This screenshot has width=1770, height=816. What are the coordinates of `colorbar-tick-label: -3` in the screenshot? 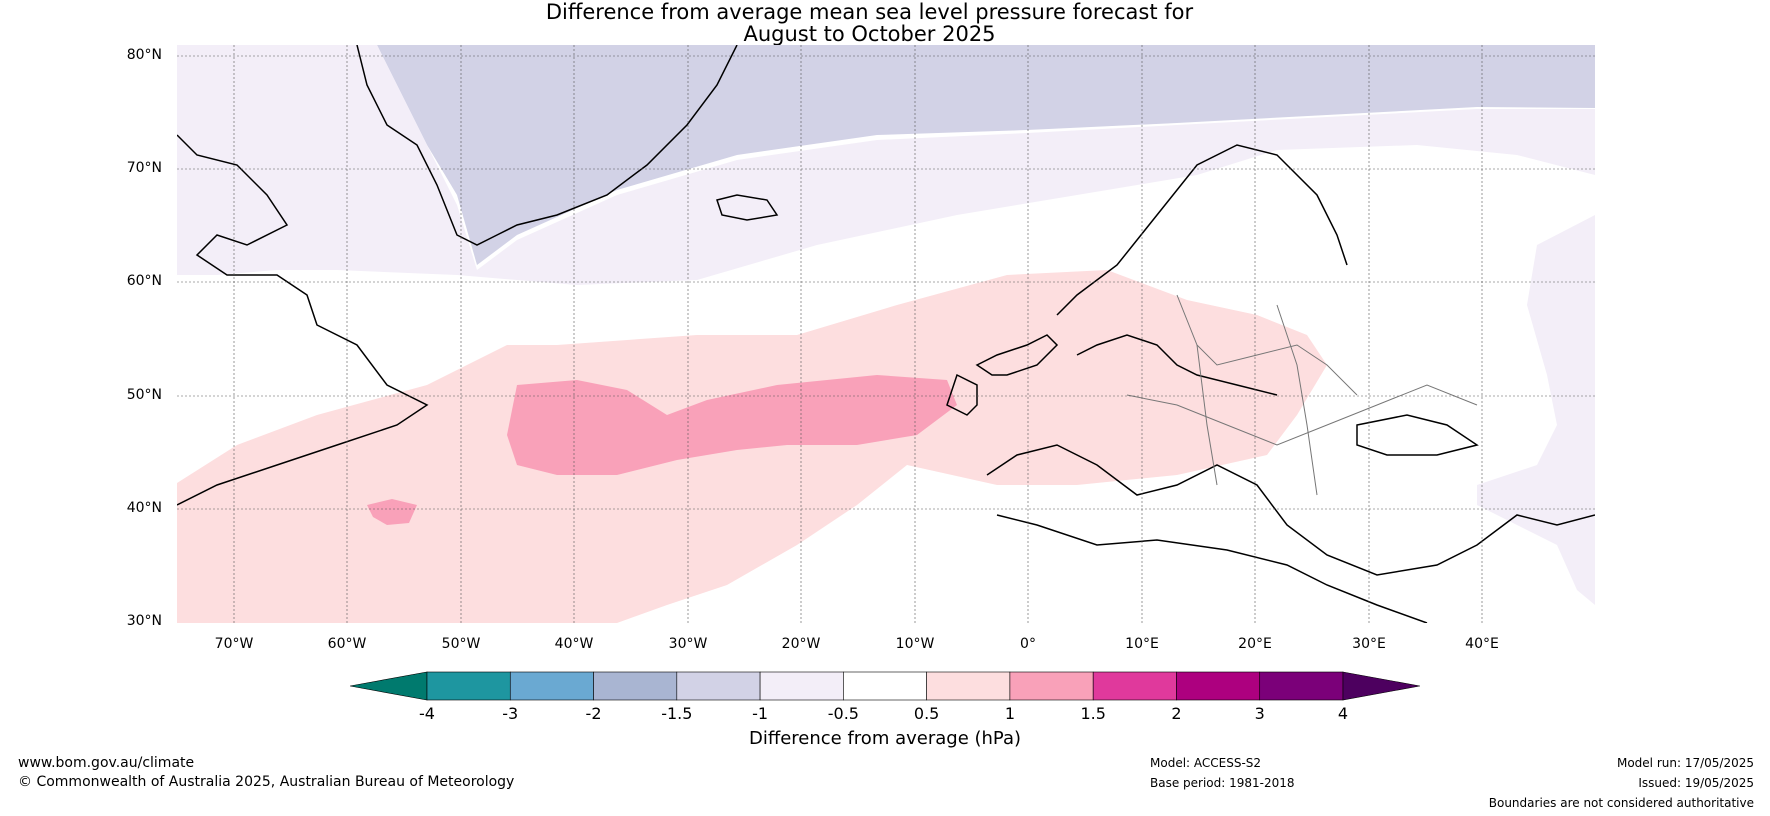 It's located at (510, 713).